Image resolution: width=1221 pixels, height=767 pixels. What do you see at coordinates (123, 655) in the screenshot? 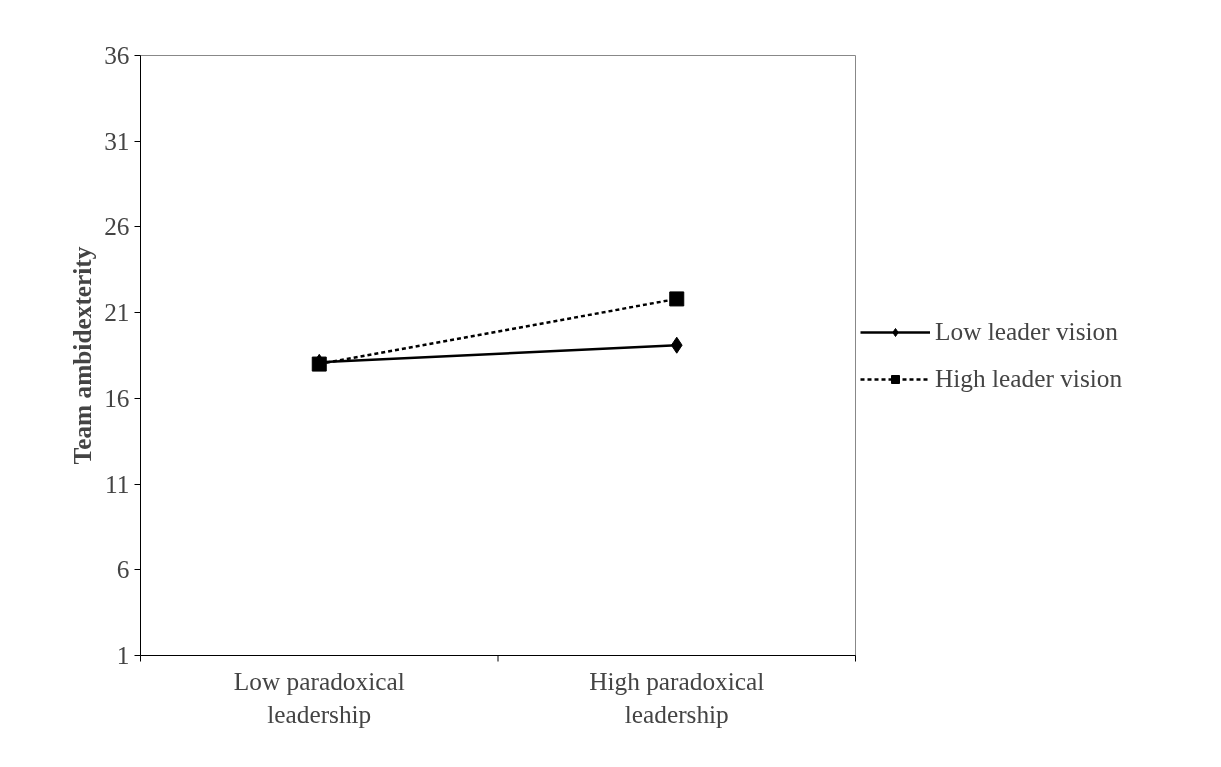
I see `y-tick-label: 1` at bounding box center [123, 655].